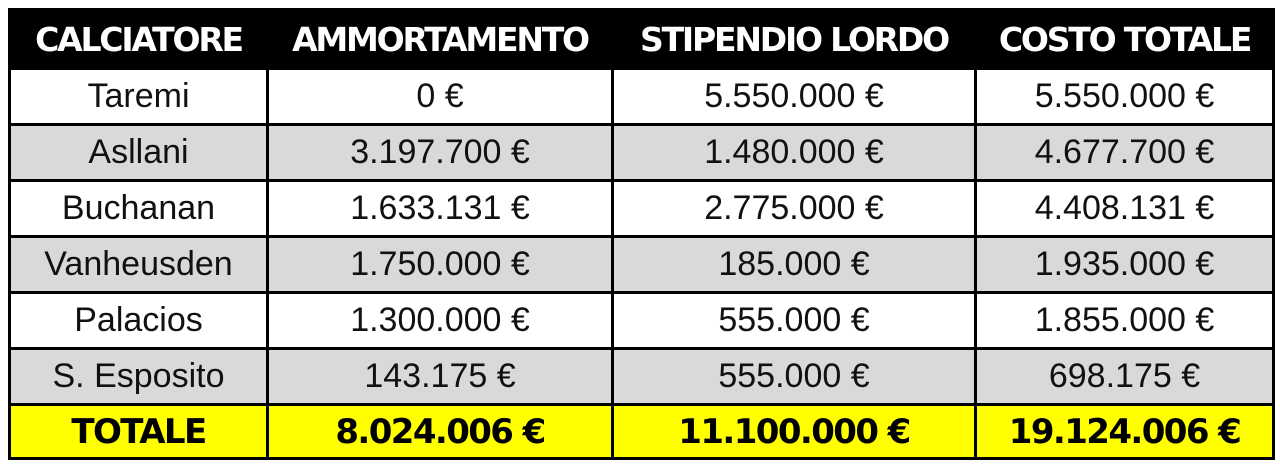 The height and width of the screenshot is (464, 1280). I want to click on header-calciatore: CALCIATORE, so click(138, 39).